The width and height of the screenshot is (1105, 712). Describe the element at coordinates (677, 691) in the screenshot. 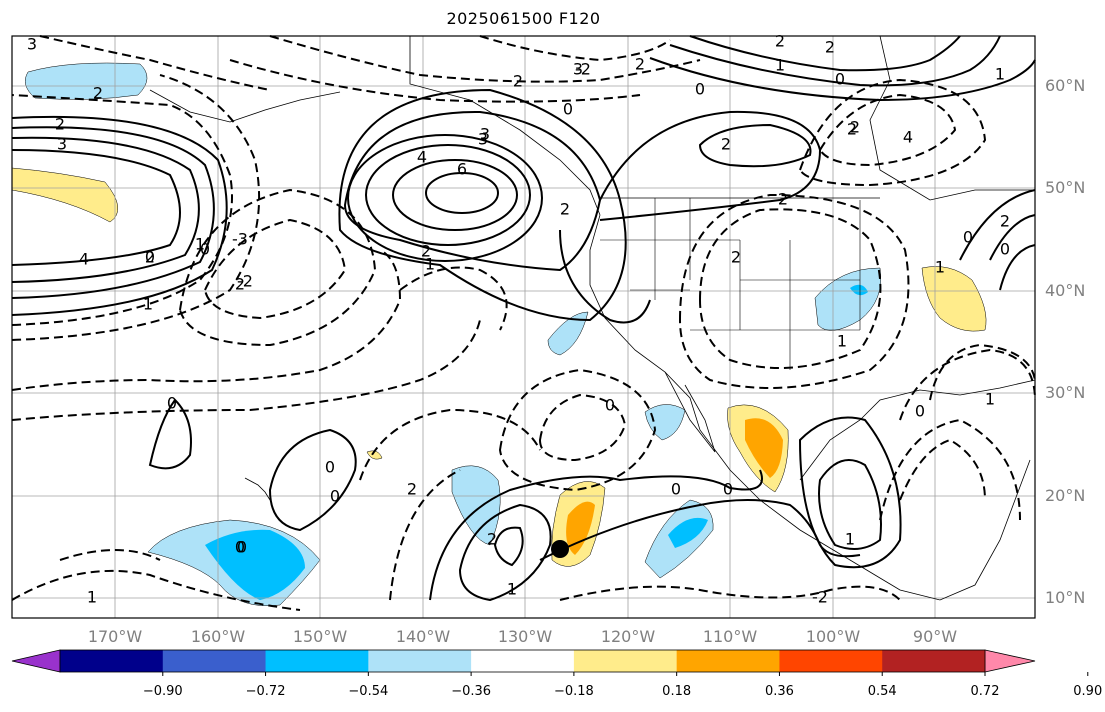

I see `colorbar-tick-label: 0.18` at that location.